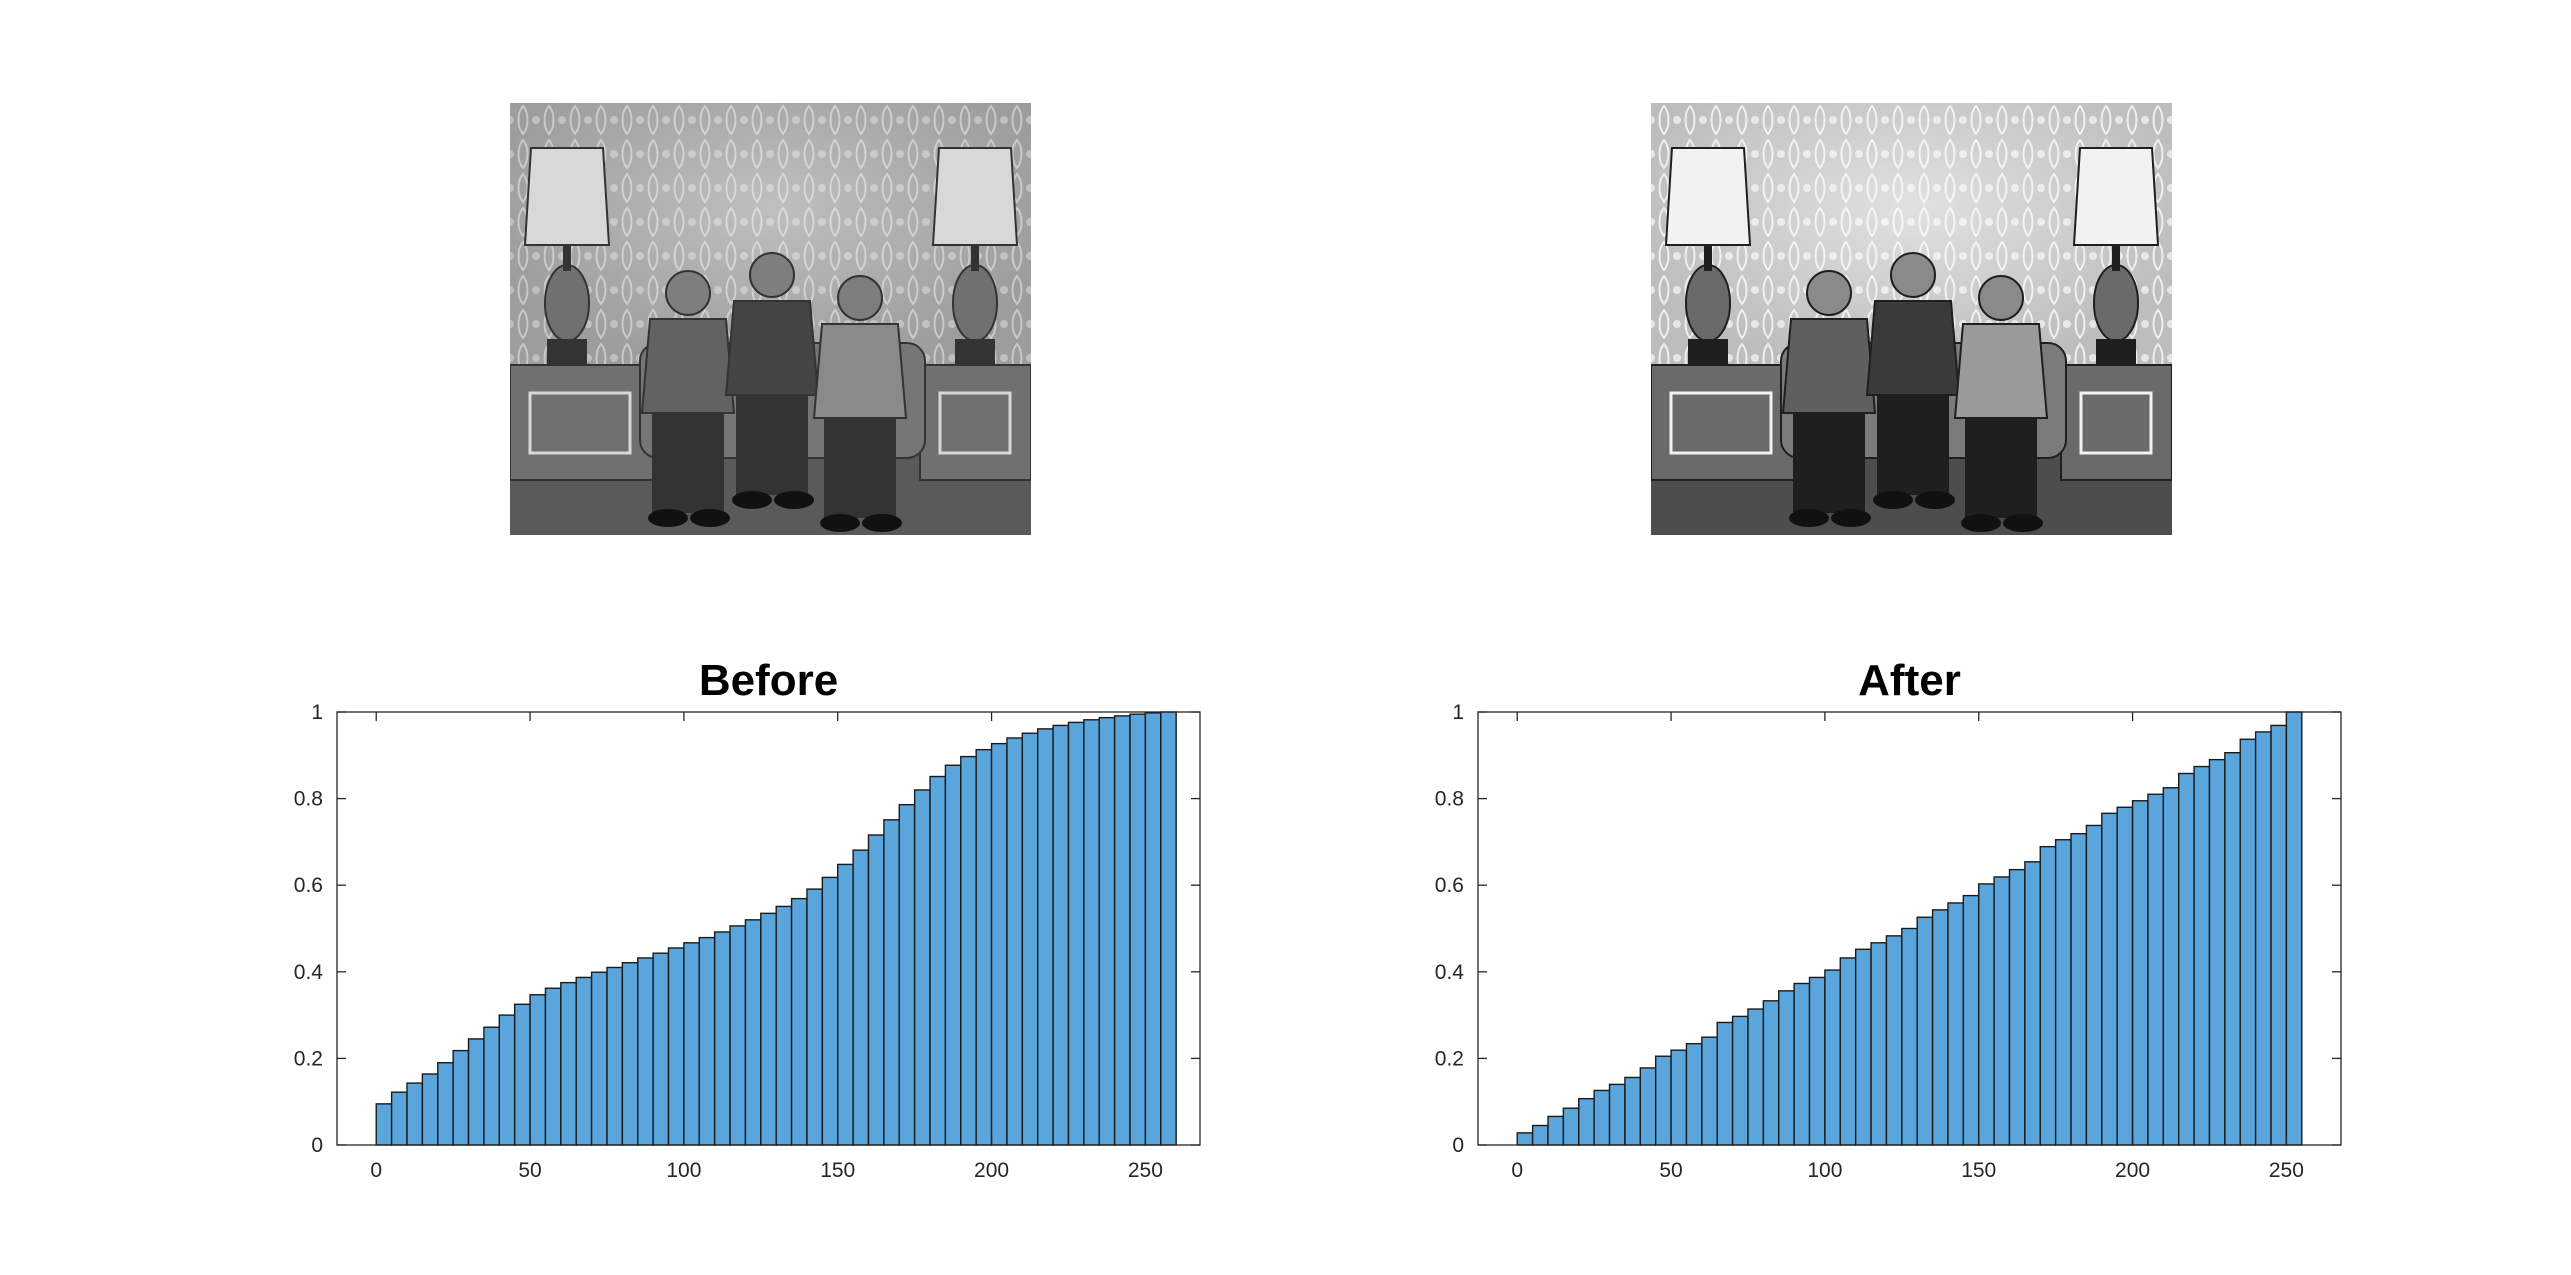 Image resolution: width=2571 pixels, height=1275 pixels. Describe the element at coordinates (770, 319) in the screenshot. I see `before-photo` at that location.